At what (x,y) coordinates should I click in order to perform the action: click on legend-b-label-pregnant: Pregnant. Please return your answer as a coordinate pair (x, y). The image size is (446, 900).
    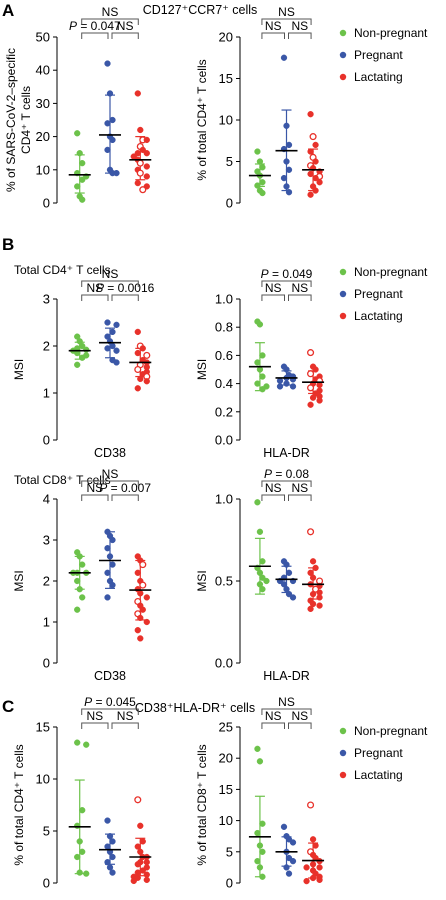
    Looking at the image, I should click on (378, 294).